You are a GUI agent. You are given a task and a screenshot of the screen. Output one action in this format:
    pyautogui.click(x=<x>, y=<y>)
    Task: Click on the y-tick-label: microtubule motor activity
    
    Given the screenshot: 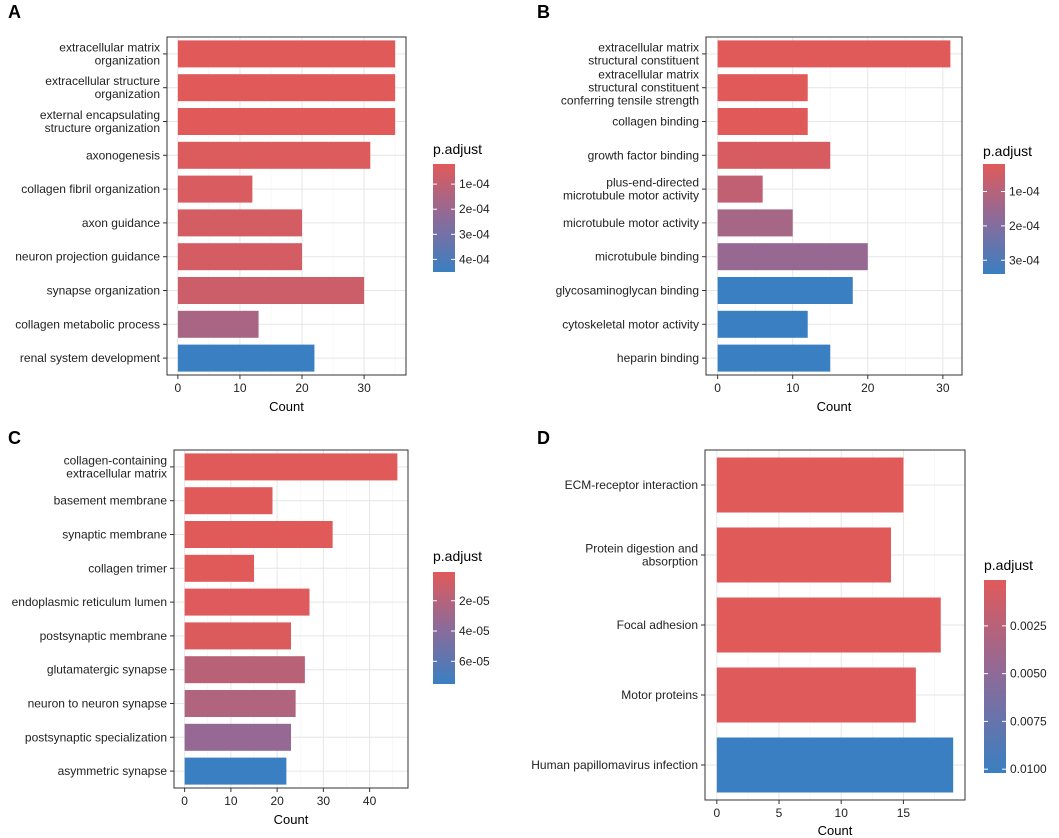 What is the action you would take?
    pyautogui.click(x=631, y=223)
    